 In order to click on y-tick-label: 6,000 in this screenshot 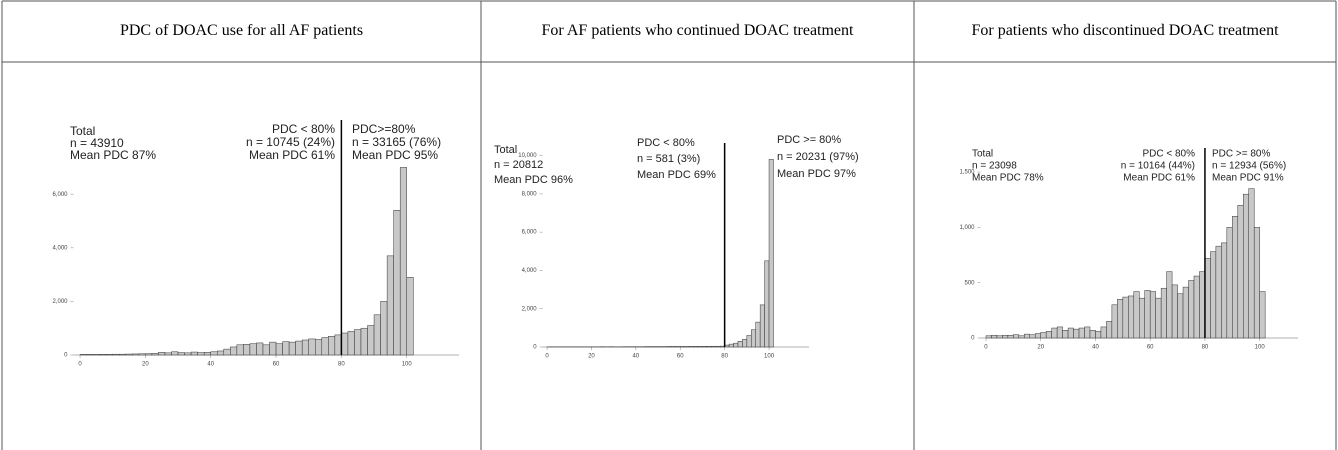, I will do `click(60, 195)`.